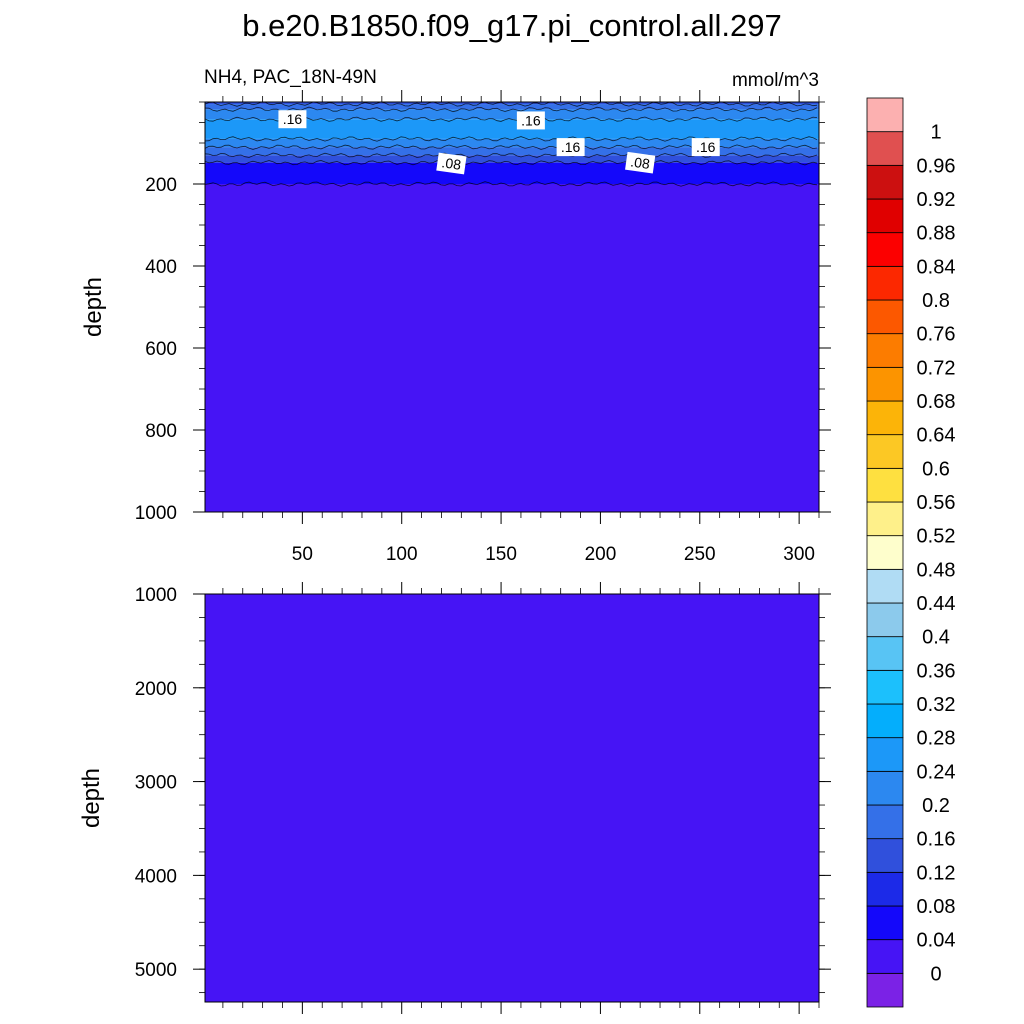 This screenshot has width=1024, height=1024. I want to click on x-tick-label: 200, so click(601, 554).